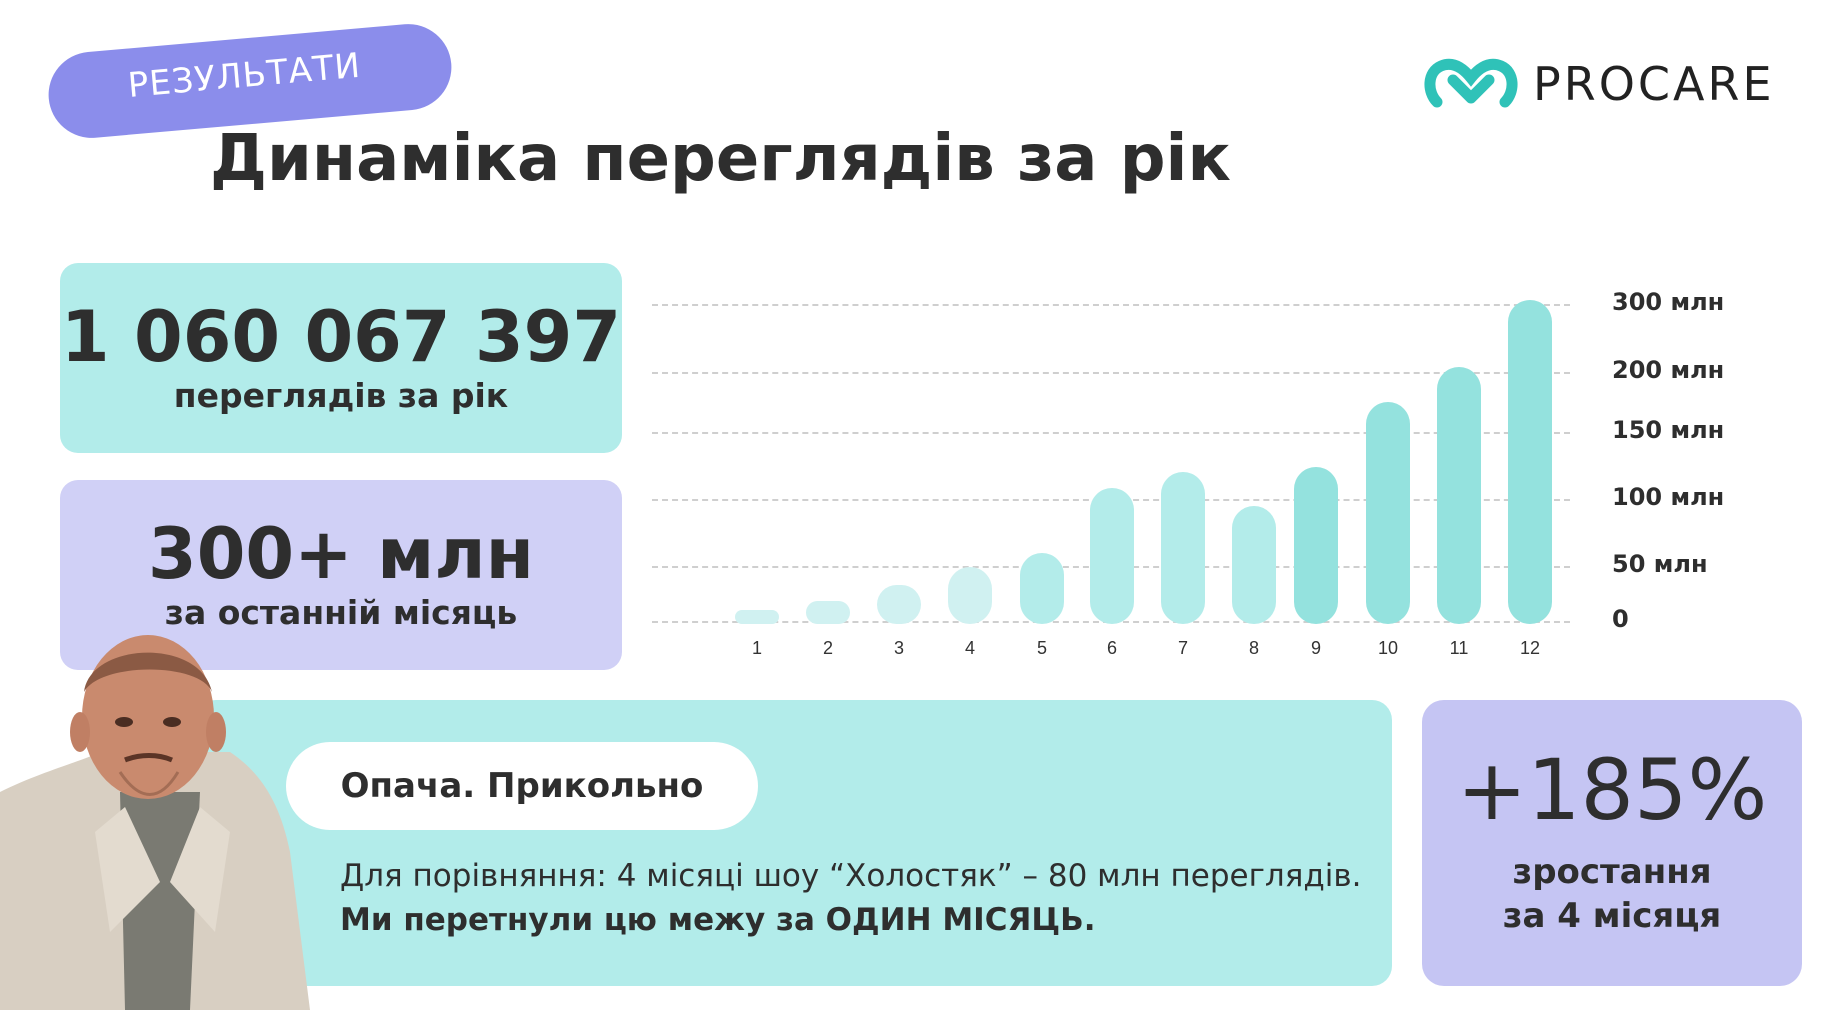 Image resolution: width=1836 pixels, height=1010 pixels. I want to click on x-tick-label: 3, so click(898, 648).